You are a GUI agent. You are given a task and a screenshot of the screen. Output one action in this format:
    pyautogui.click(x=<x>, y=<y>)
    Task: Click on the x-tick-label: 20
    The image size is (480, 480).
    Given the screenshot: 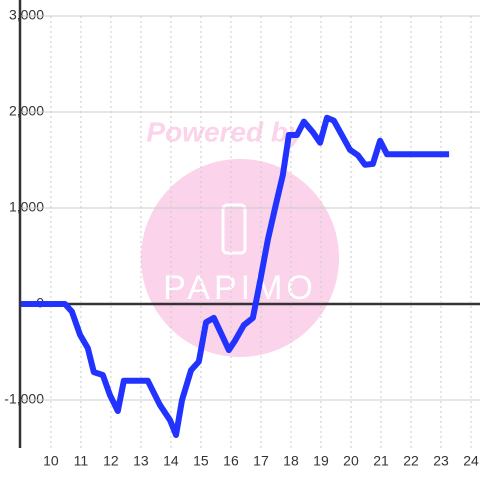 What is the action you would take?
    pyautogui.click(x=351, y=461)
    